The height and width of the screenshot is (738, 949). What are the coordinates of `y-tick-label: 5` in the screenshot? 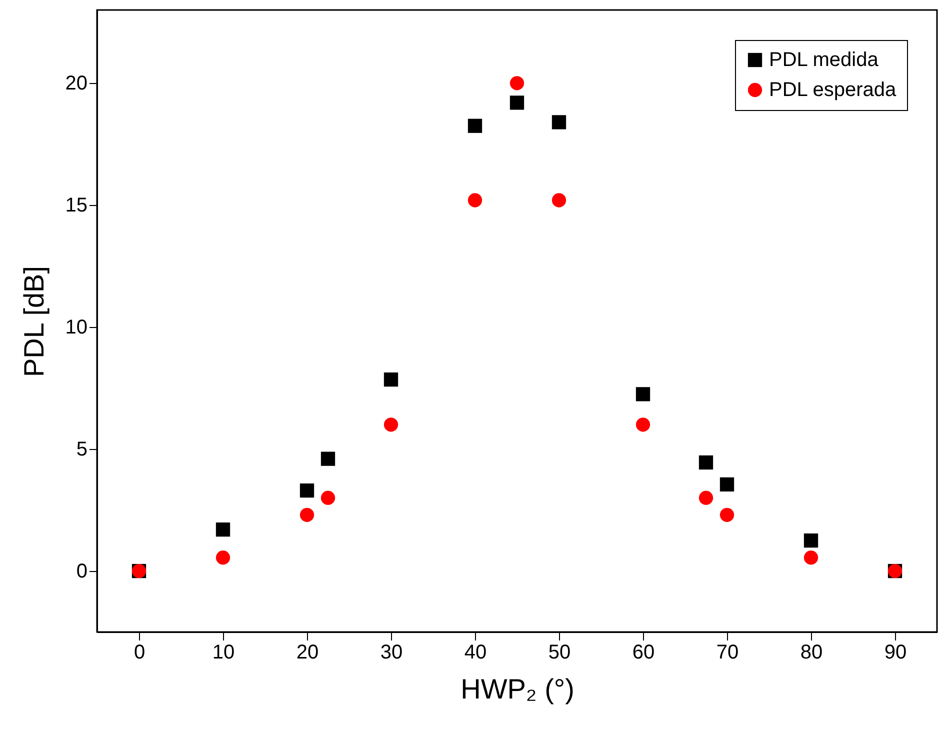 It's located at (82, 449).